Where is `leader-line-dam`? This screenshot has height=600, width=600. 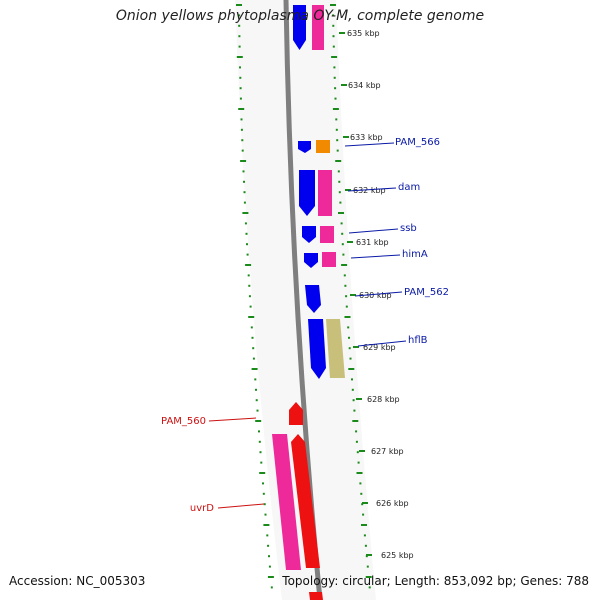 leader-line-dam is located at coordinates (372, 189).